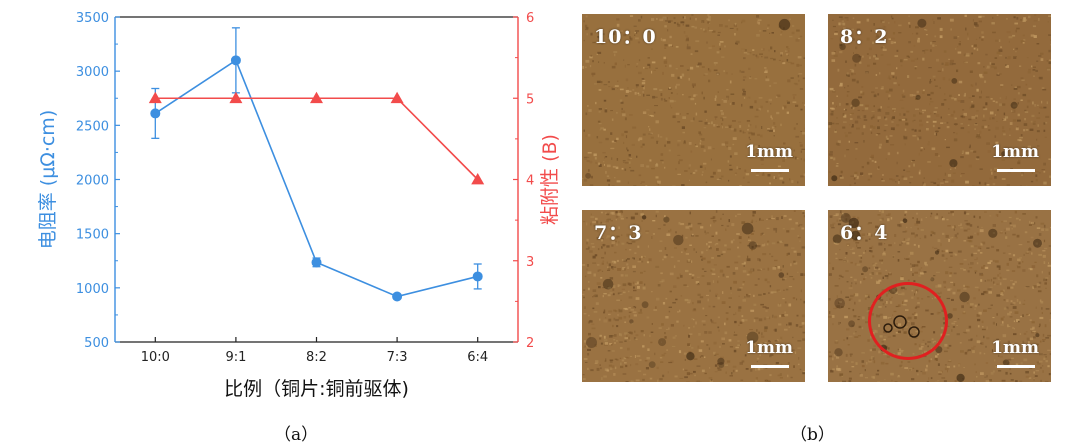  Describe the element at coordinates (530, 343) in the screenshot. I see `right-axis-tick-label: 2` at that location.